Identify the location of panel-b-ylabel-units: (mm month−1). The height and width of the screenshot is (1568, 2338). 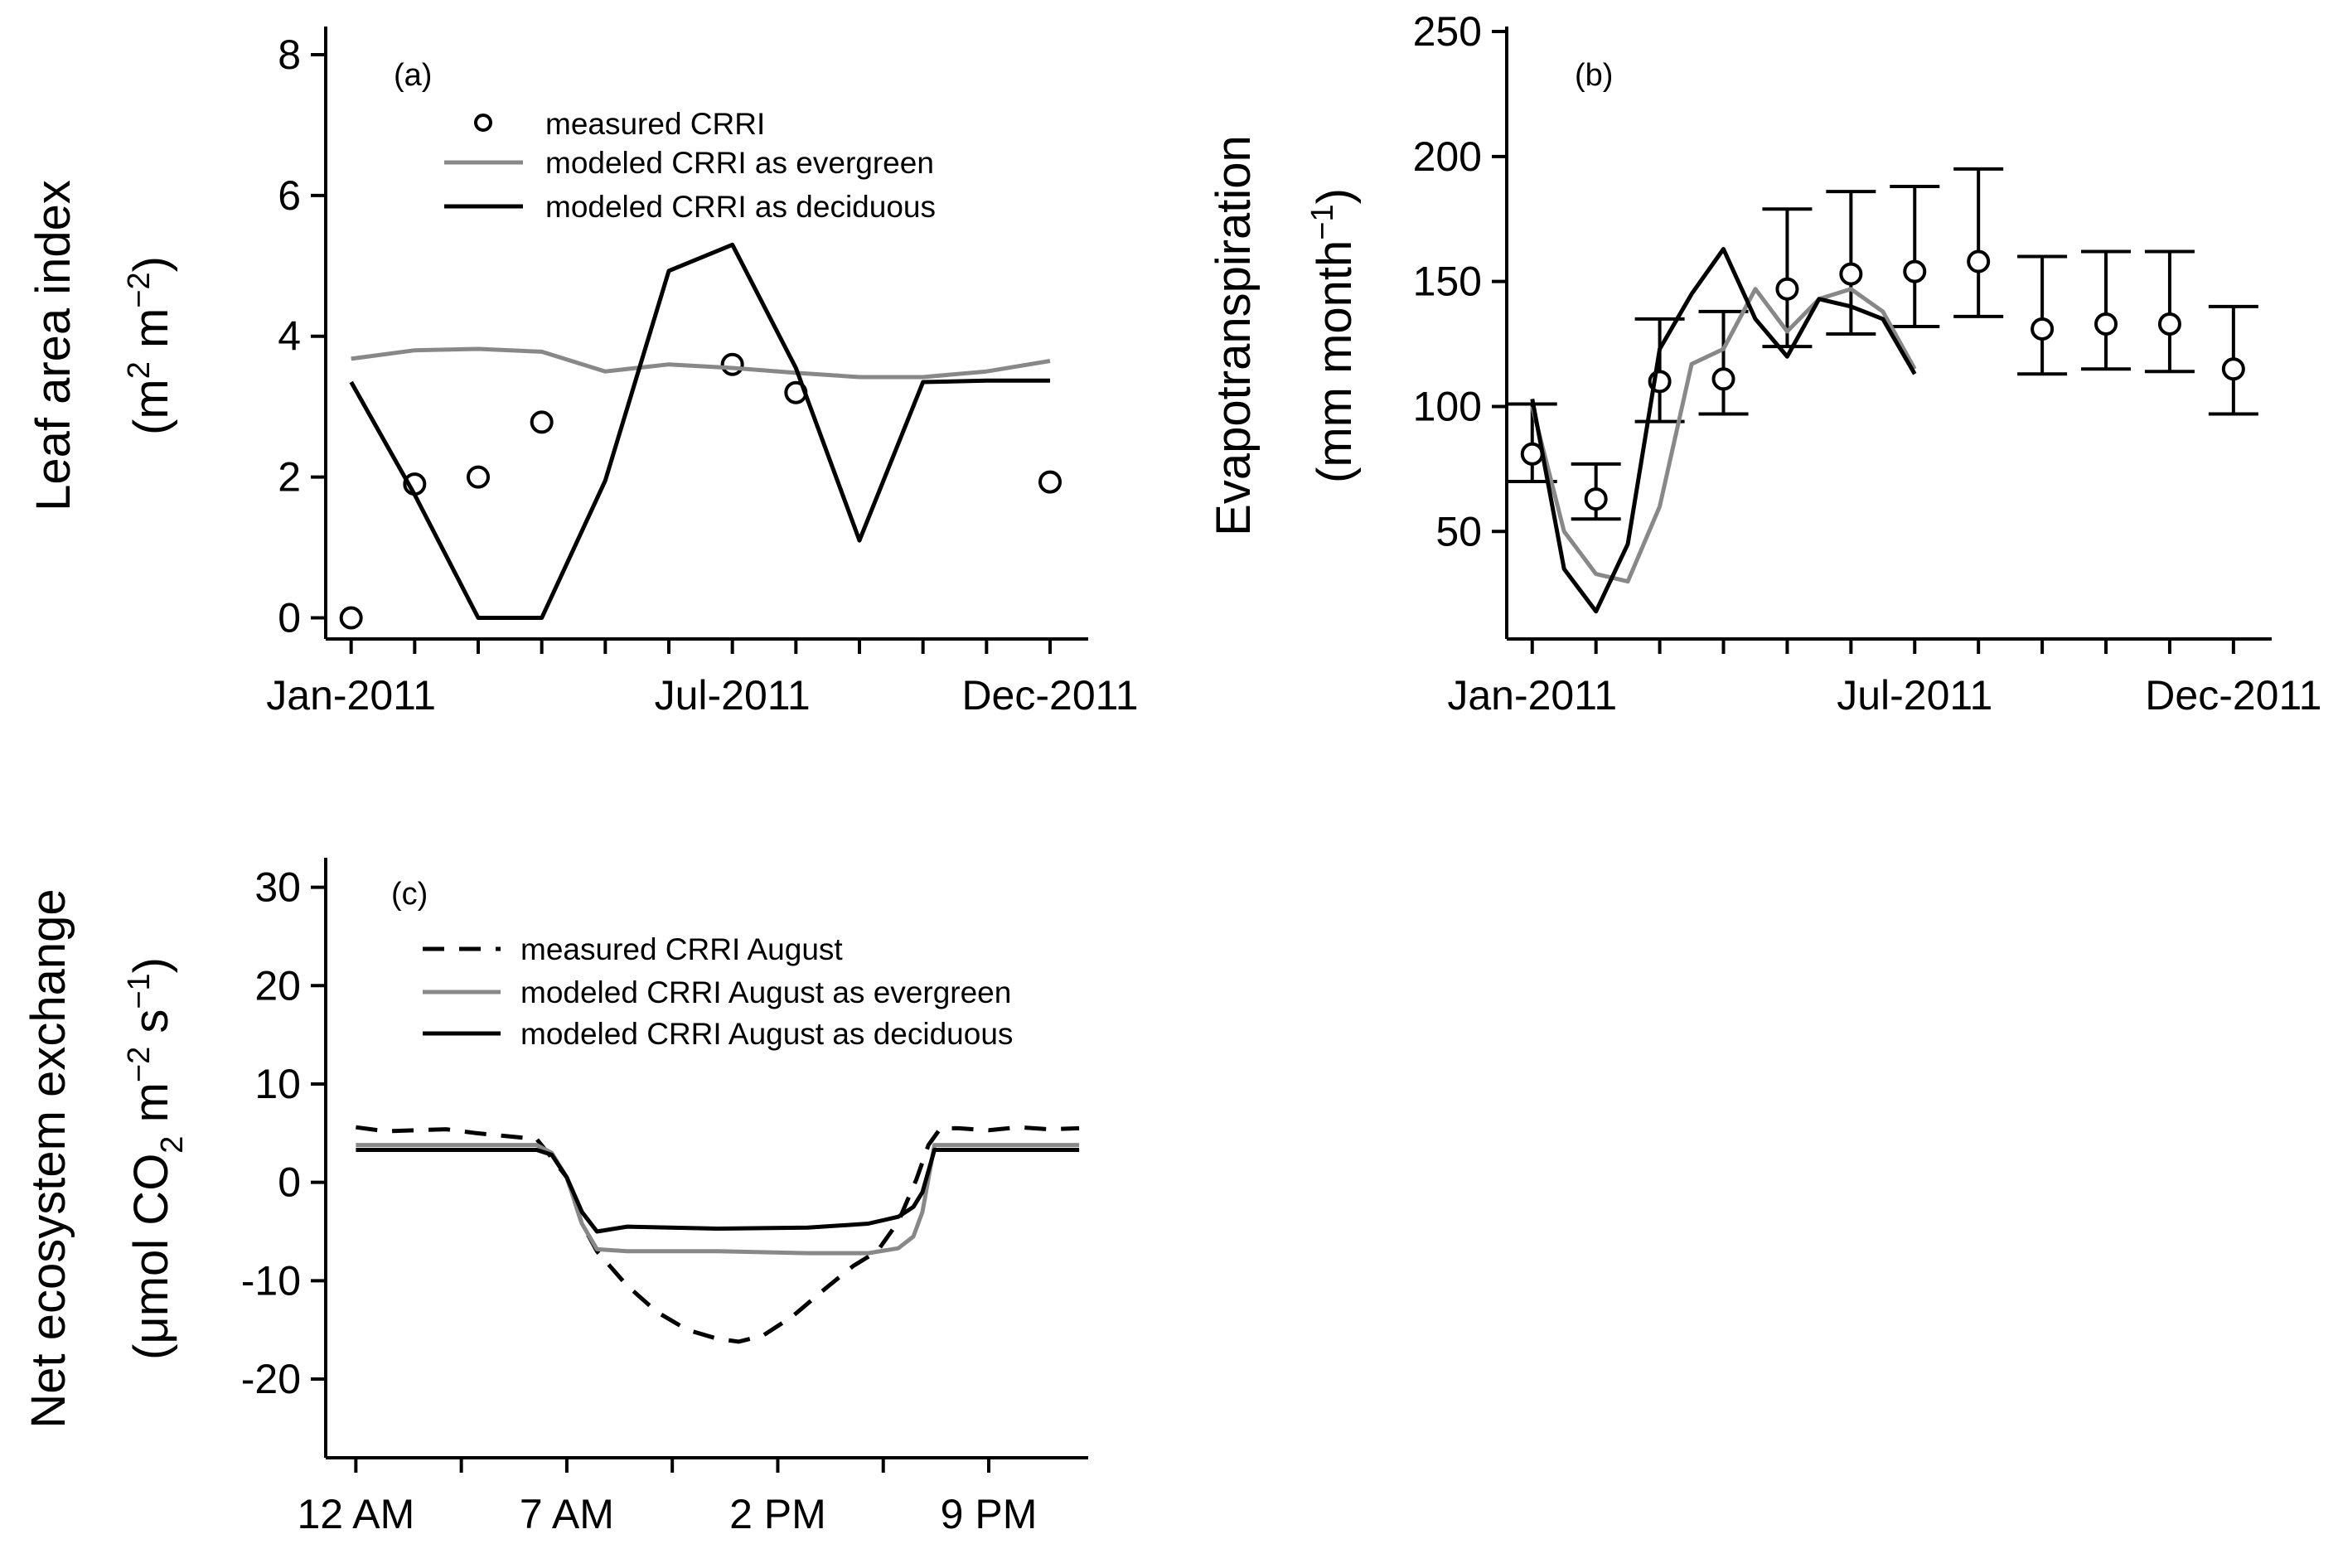
(1333, 335).